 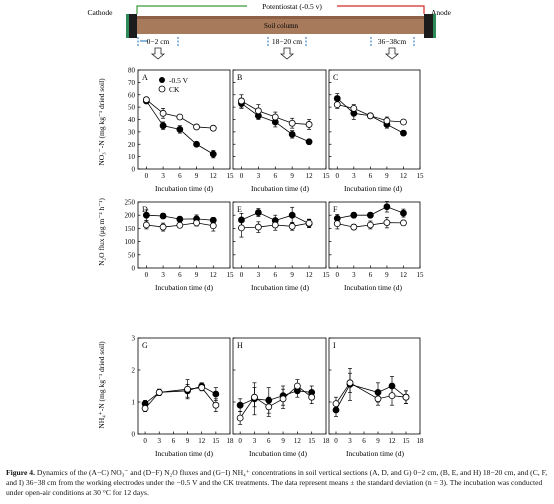 I want to click on svg-text: 0−2 cm, so click(x=158, y=41).